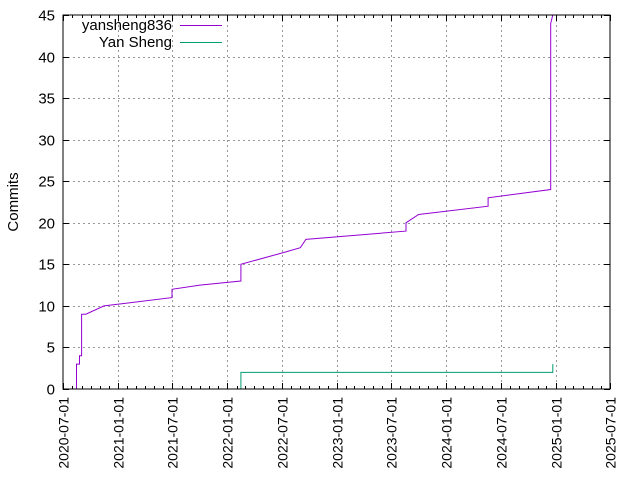 The width and height of the screenshot is (640, 480). Describe the element at coordinates (447, 433) in the screenshot. I see `x-tick-label: 2024-01-01` at that location.